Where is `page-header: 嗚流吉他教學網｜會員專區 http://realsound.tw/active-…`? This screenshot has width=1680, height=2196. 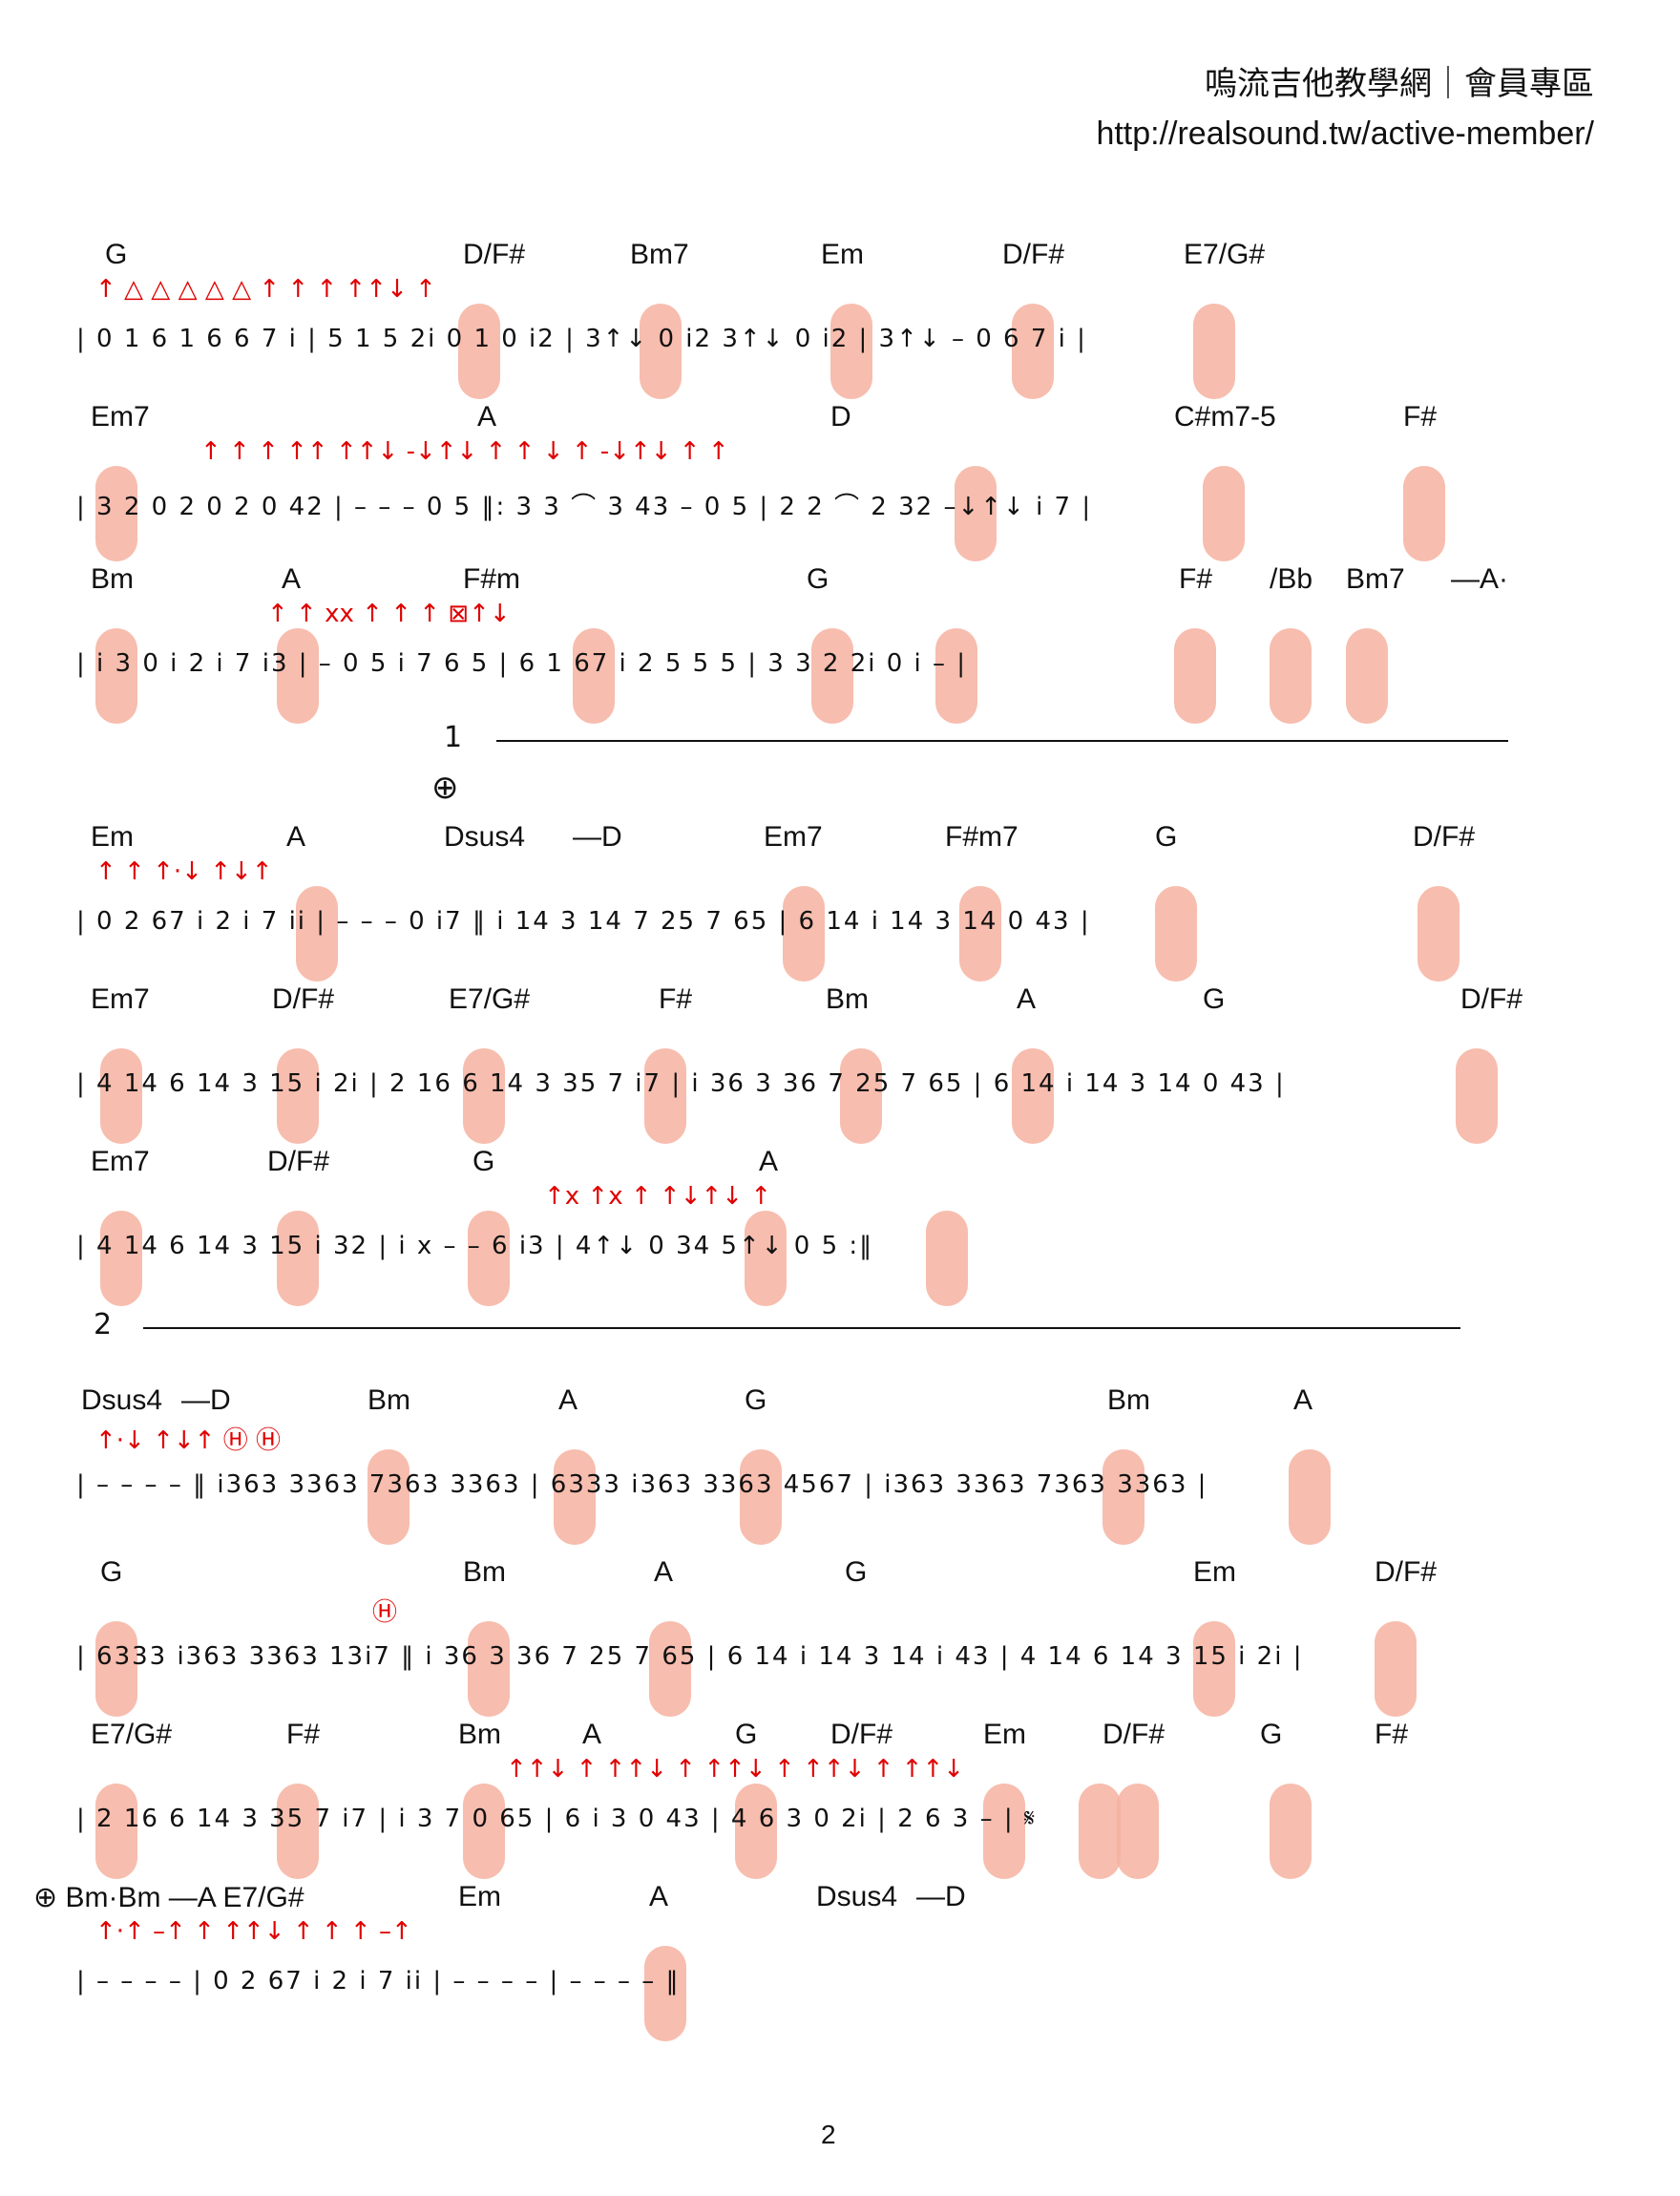
page-header: 嗚流吉他教學網｜會員專區 http://realsound.tw/active-… is located at coordinates (1345, 108).